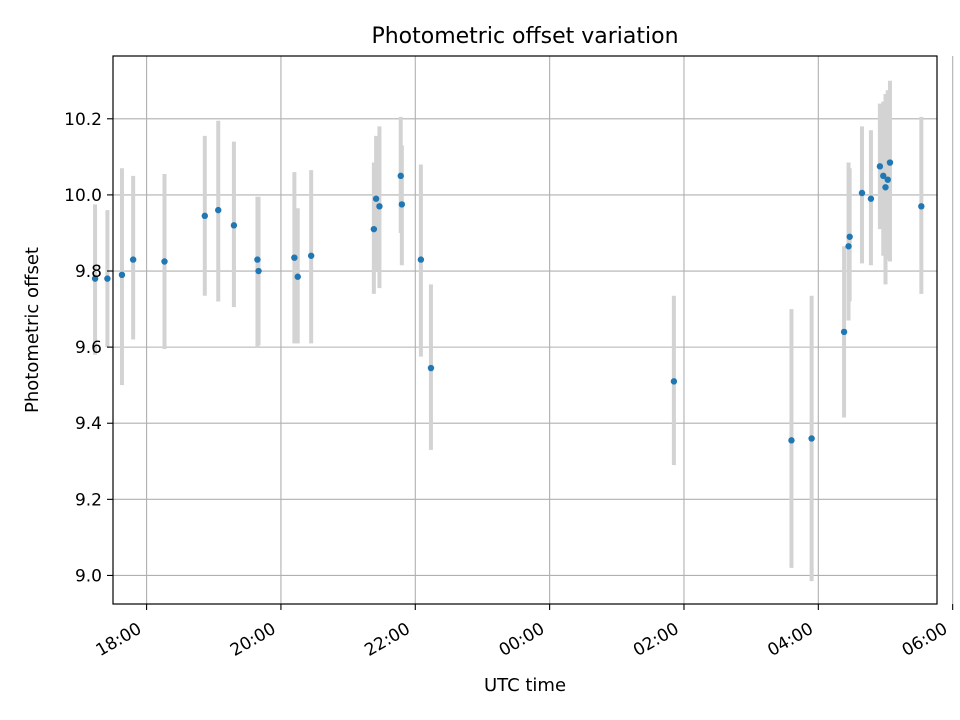 The height and width of the screenshot is (720, 960). I want to click on y-tick-label: 9.2, so click(88, 500).